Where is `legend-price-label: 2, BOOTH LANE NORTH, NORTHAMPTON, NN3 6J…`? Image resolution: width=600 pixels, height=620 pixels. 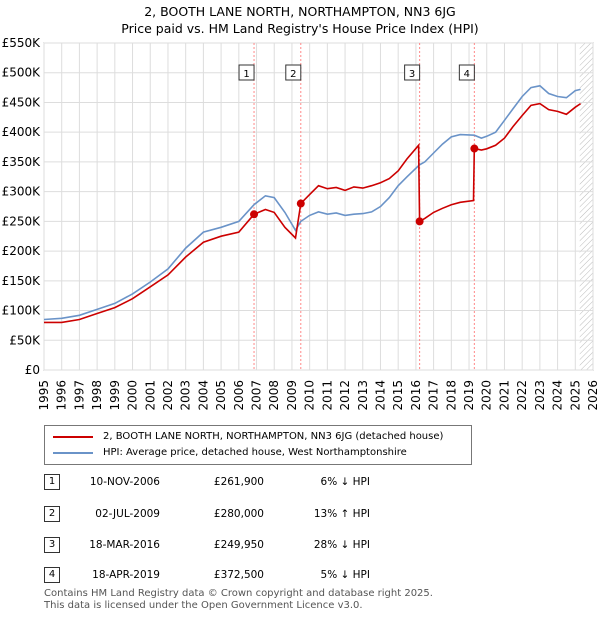
legend-price-label: 2, BOOTH LANE NORTH, NORTHAMPTON, NN3 6J… is located at coordinates (273, 436).